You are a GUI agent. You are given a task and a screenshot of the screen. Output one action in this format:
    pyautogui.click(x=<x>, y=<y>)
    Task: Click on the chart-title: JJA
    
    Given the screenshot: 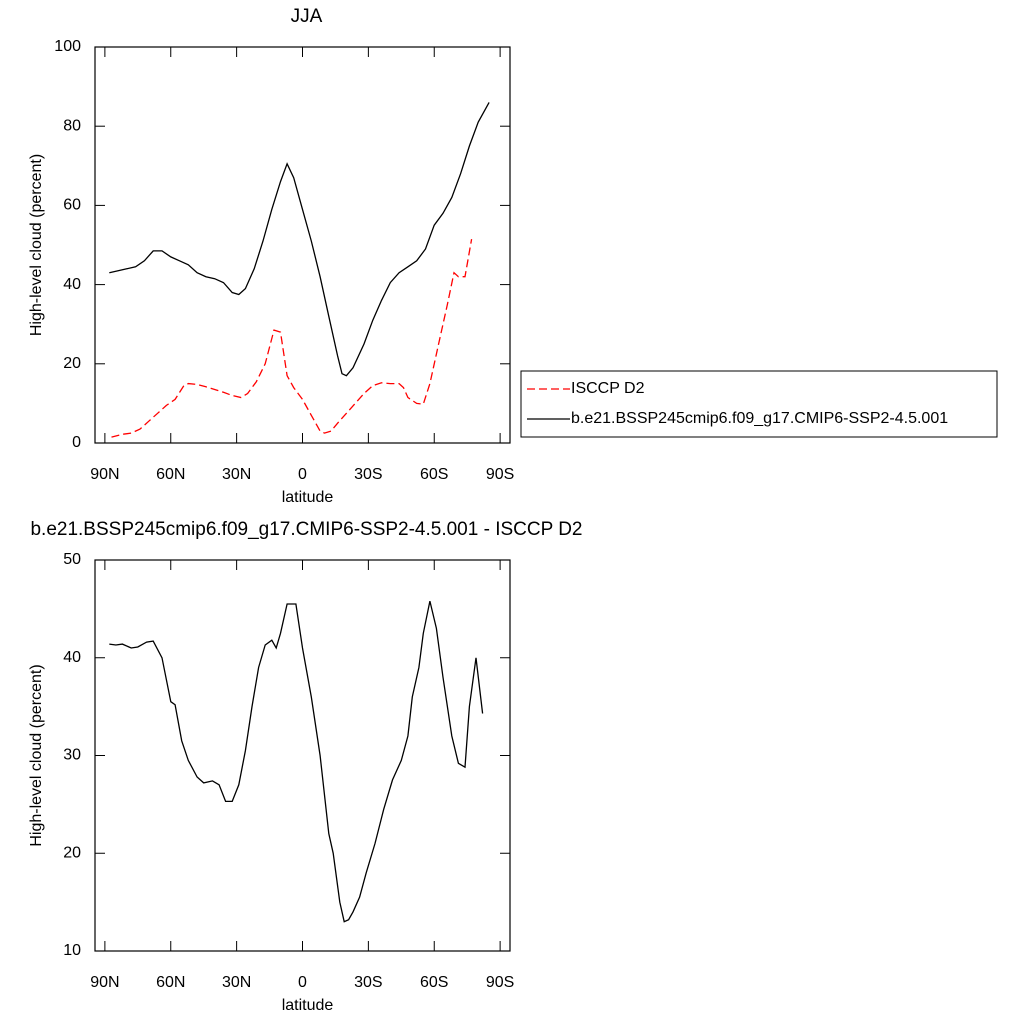 What is the action you would take?
    pyautogui.click(x=307, y=16)
    